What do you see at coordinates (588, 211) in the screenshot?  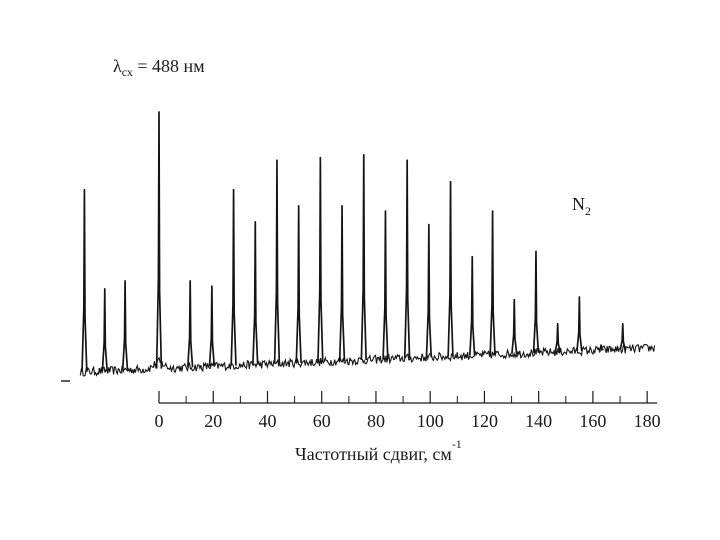 I see `species-subscript: 2` at bounding box center [588, 211].